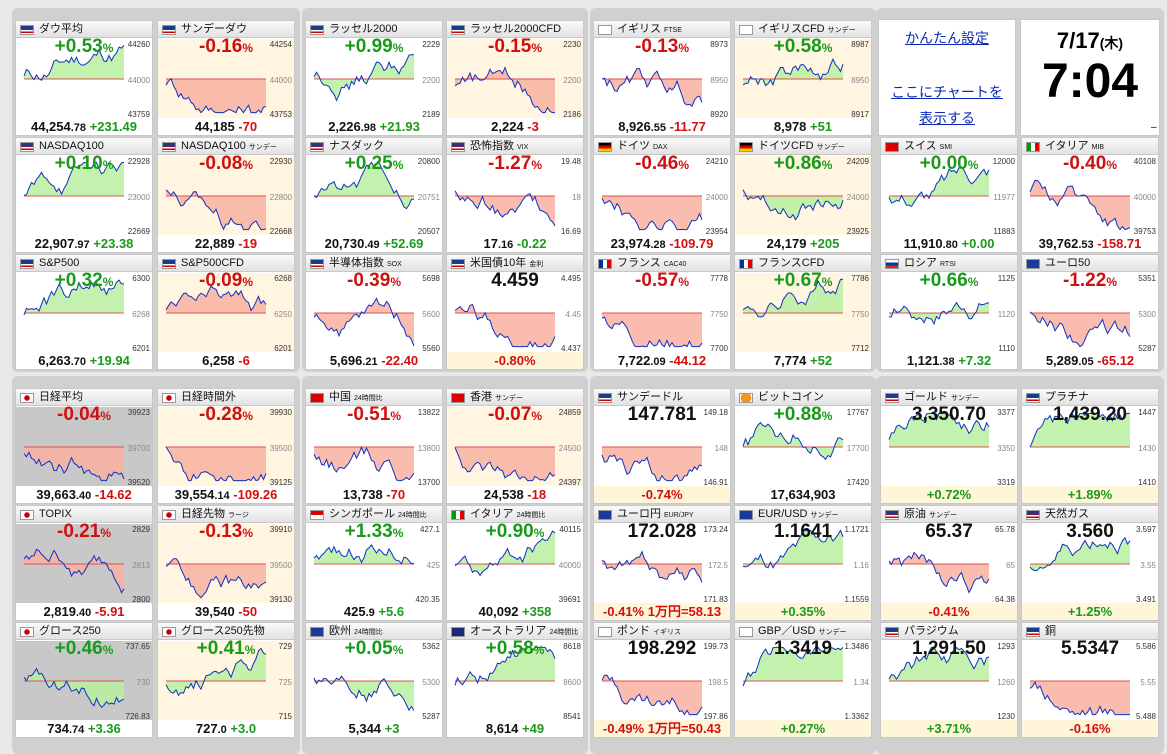  I want to click on market-tile: 3377 3350 3319 ゴールド サンデー 3,350.70 +0.72%, so click(949, 446).